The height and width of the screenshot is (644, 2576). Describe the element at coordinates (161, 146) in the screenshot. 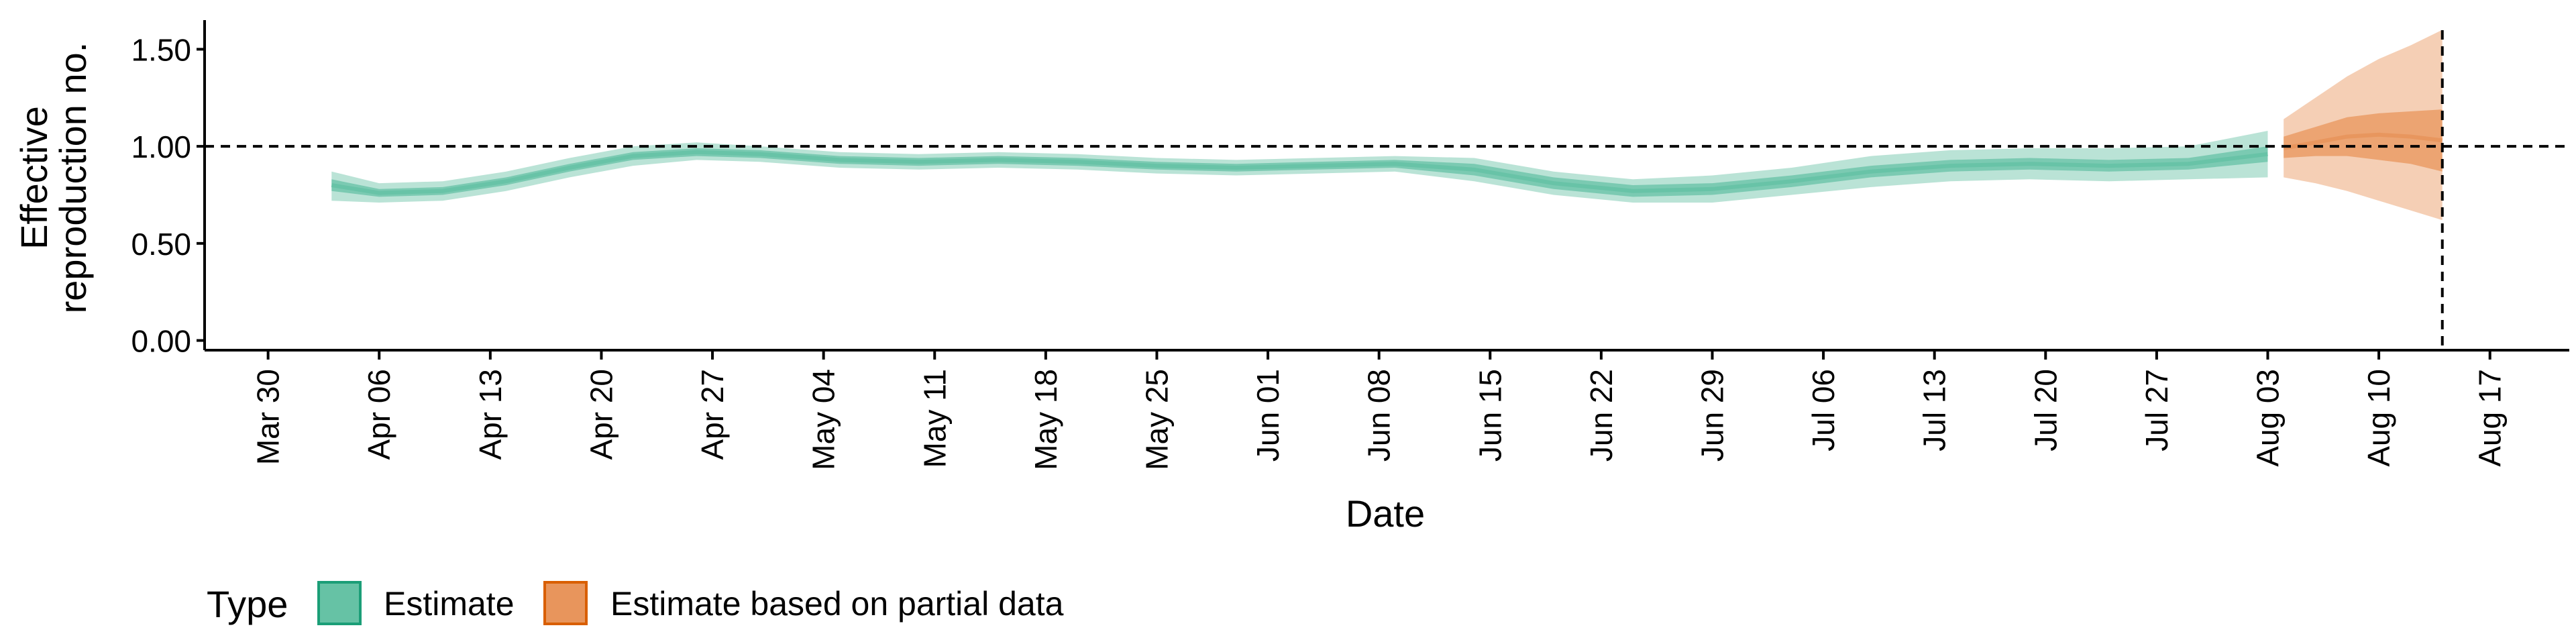

I see `y-tick-label: 1.00` at that location.